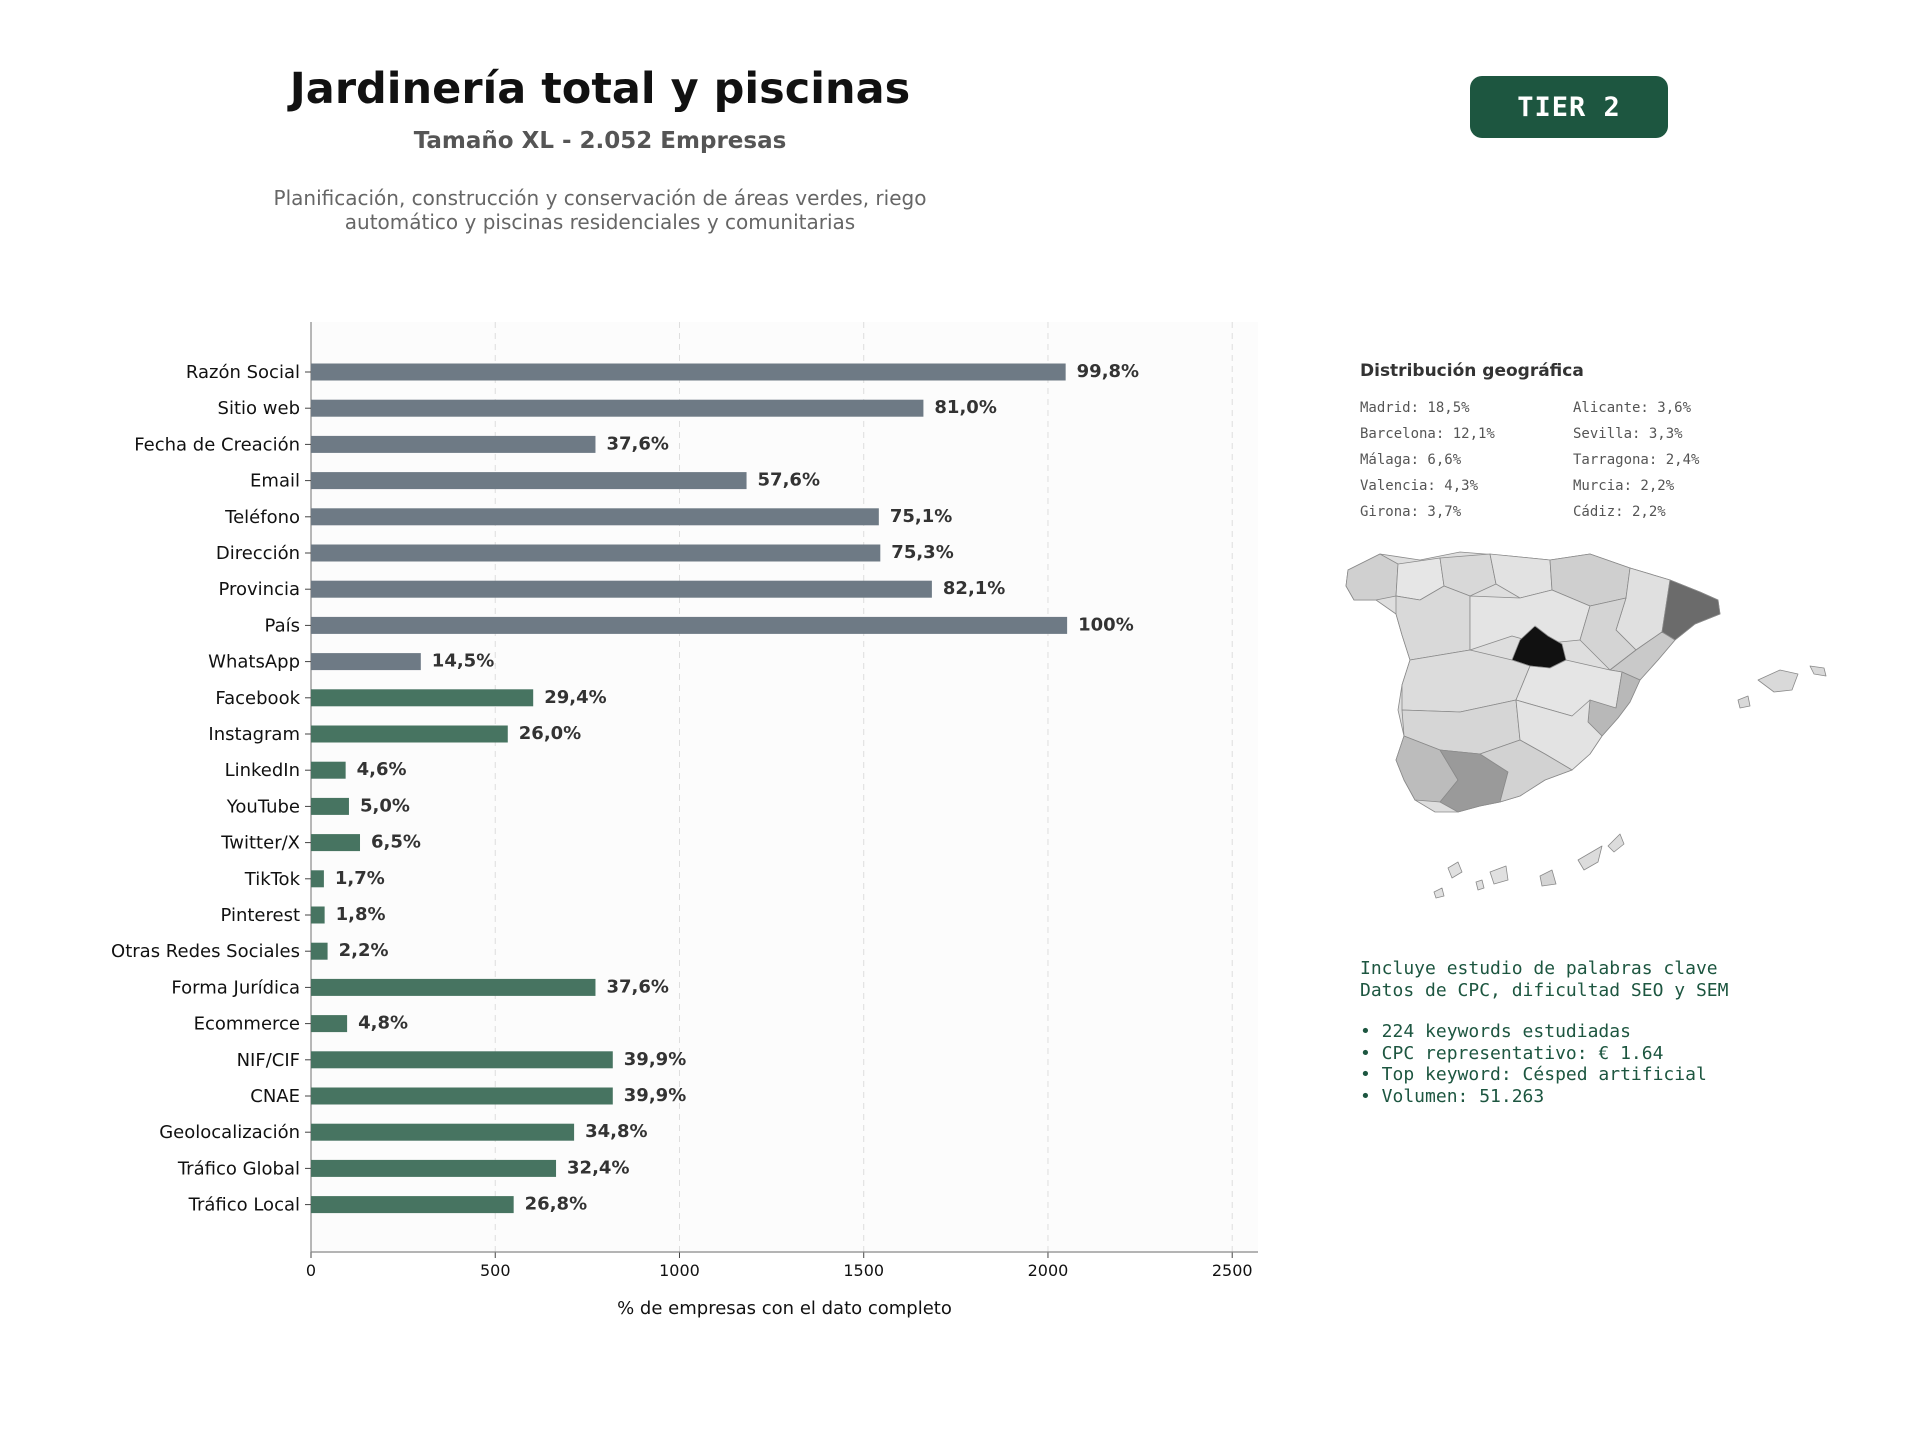  What do you see at coordinates (1419, 486) in the screenshot?
I see `geo-item: Valencia: 4,3%` at bounding box center [1419, 486].